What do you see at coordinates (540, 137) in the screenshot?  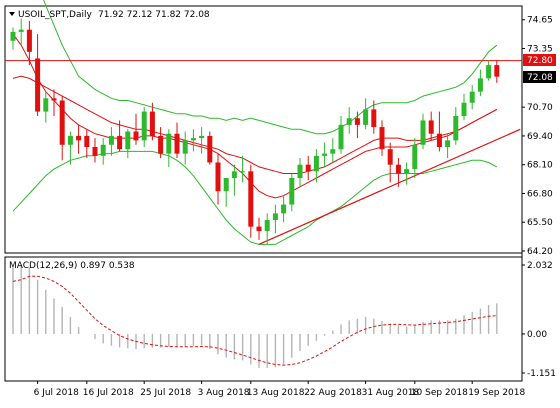 I see `price-tick-label: 69.40` at bounding box center [540, 137].